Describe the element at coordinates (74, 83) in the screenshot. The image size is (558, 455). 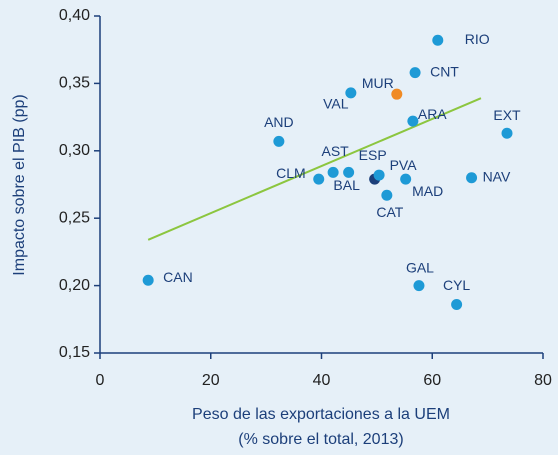
I see `y-tick-label: 0,35` at that location.